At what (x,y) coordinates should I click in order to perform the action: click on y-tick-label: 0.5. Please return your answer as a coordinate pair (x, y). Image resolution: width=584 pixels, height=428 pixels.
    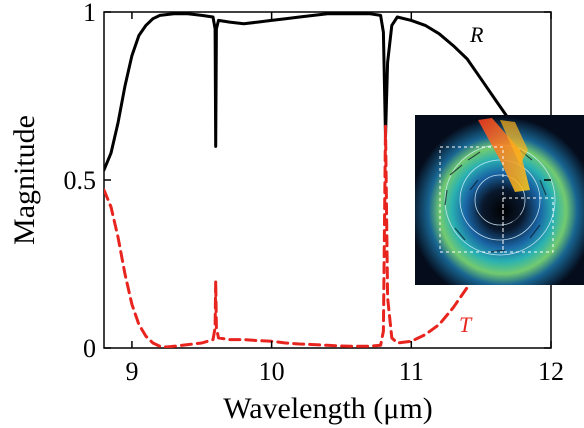
    Looking at the image, I should click on (80, 180).